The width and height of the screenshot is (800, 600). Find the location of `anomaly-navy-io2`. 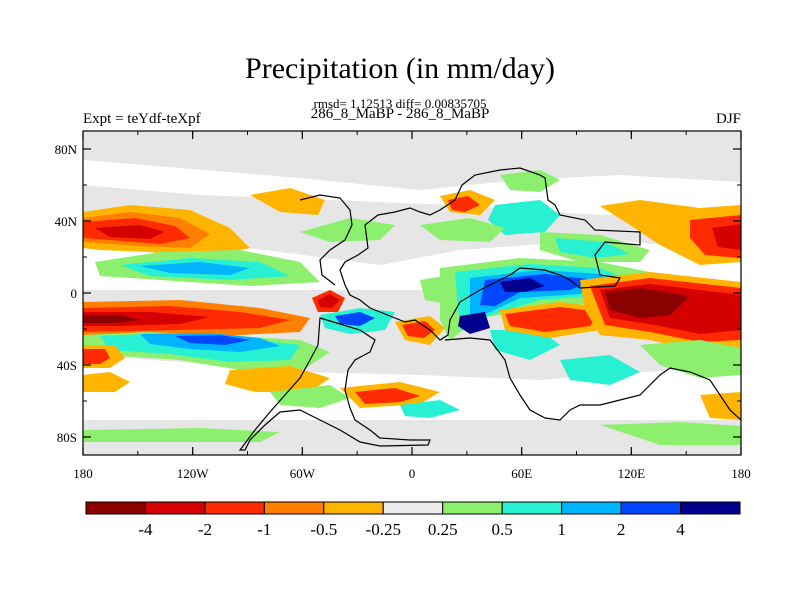

anomaly-navy-io2 is located at coordinates (474, 323).